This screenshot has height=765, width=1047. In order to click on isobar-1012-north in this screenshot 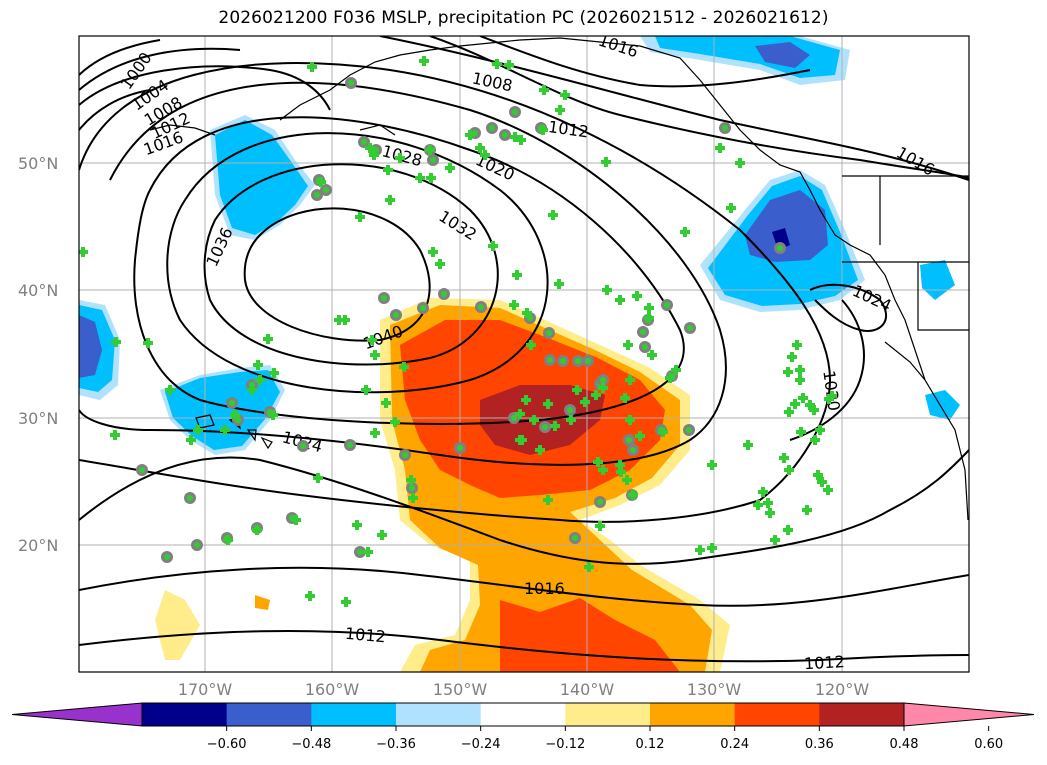, I will do `click(699, 107)`.